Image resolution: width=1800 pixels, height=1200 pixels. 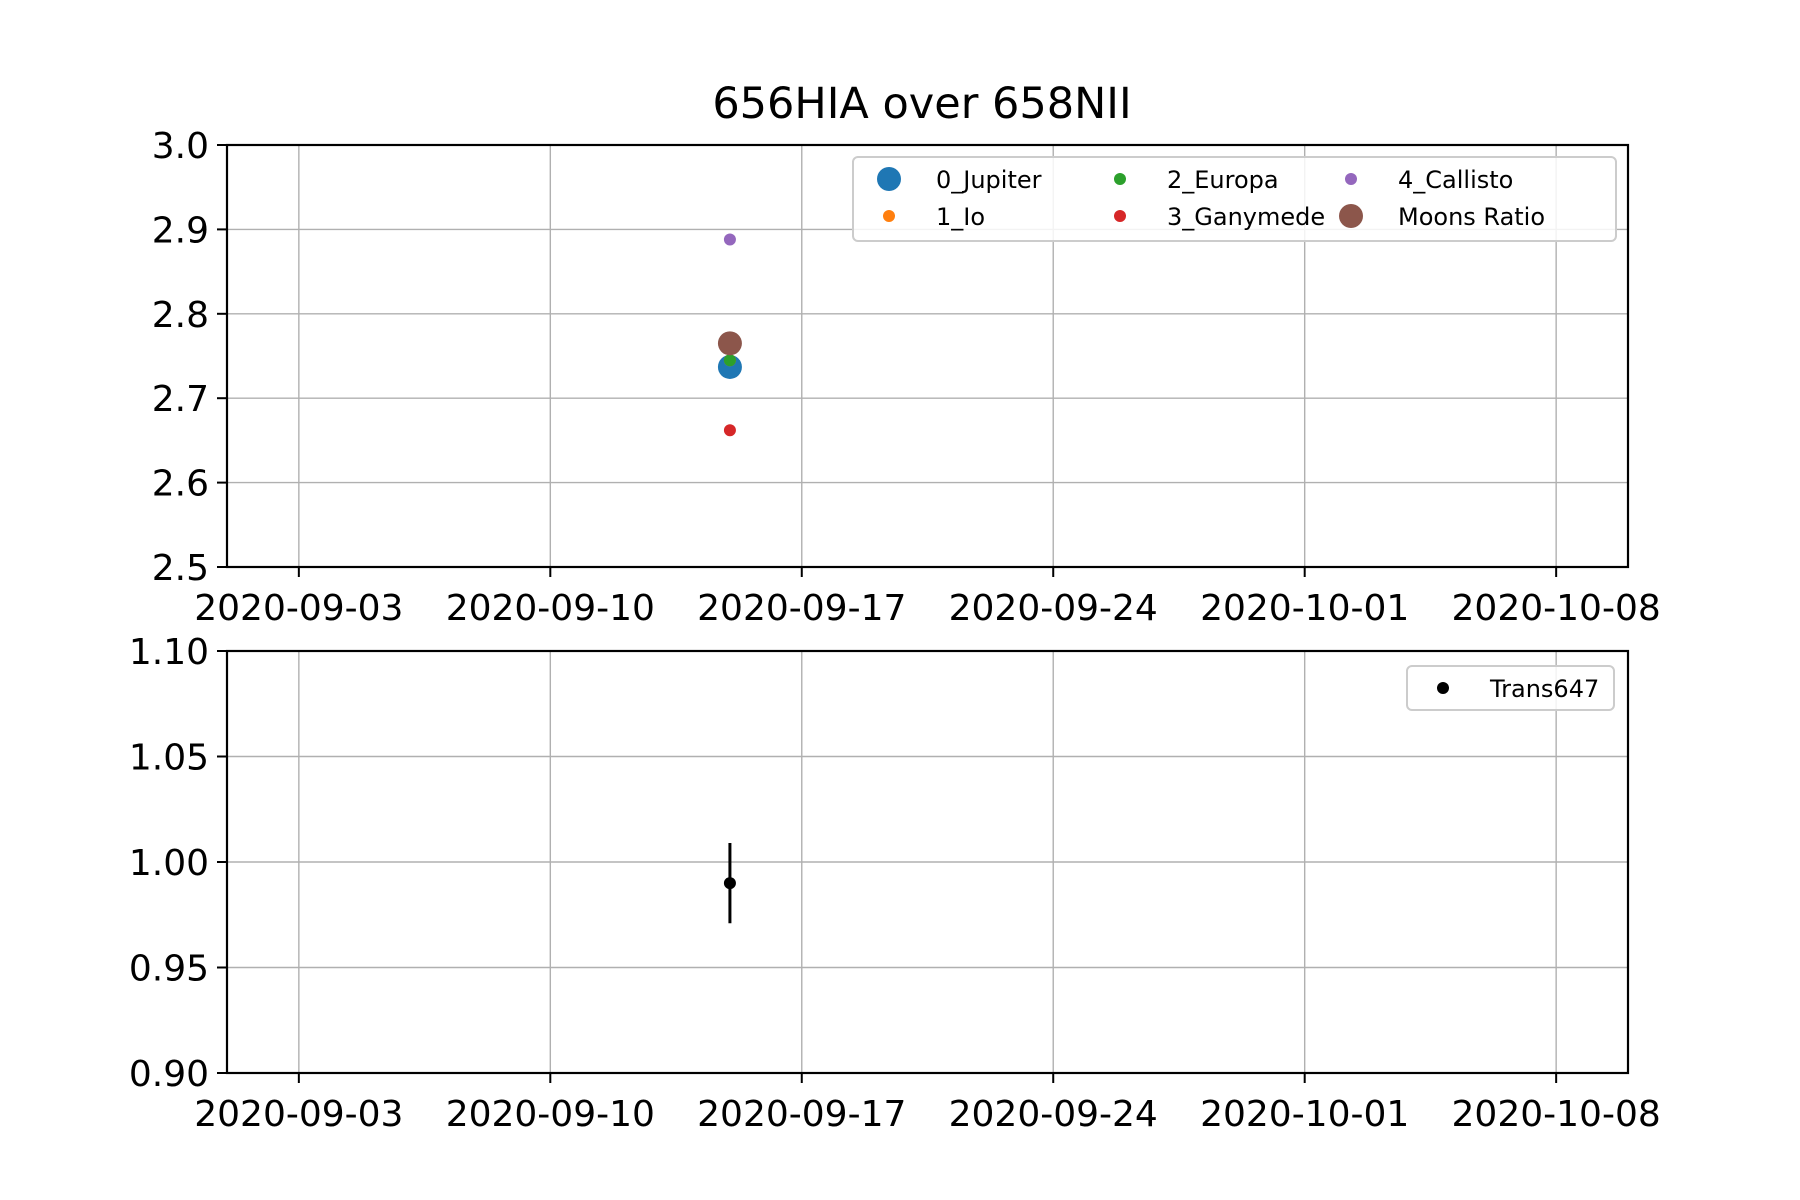 What do you see at coordinates (729, 239) in the screenshot?
I see `data-point-4_Callisto` at bounding box center [729, 239].